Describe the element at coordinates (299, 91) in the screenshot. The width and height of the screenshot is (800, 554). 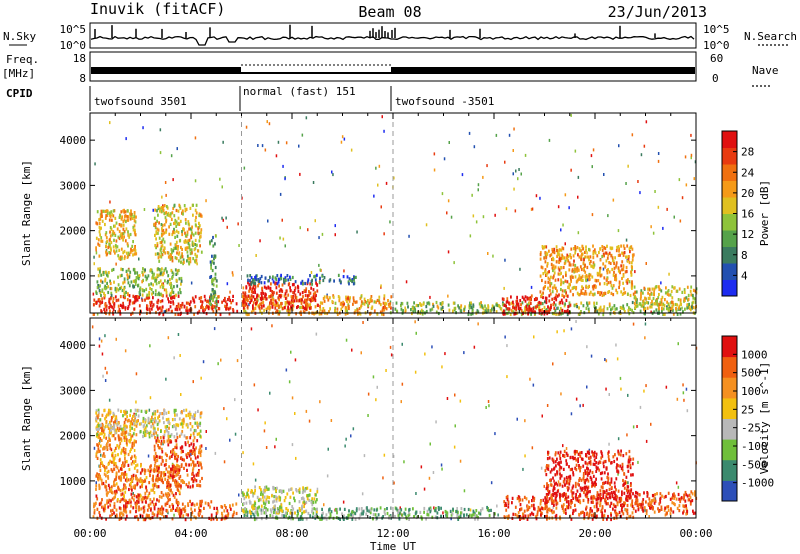
I see `cpid-segment-2: normal (fast) 151` at that location.